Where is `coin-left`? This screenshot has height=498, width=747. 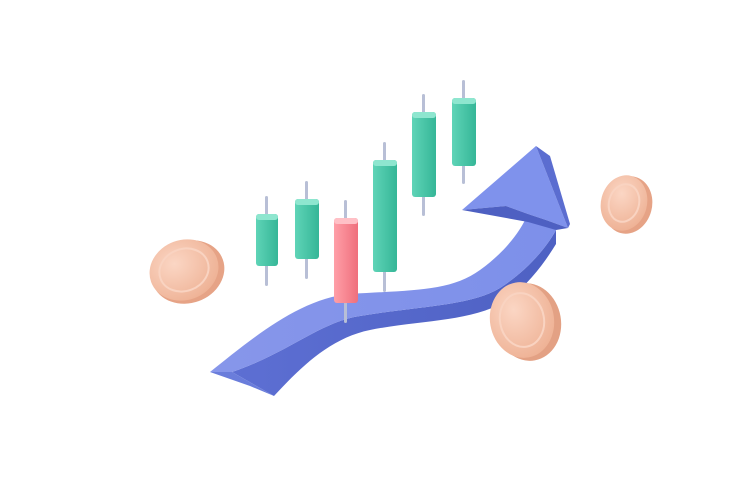 coin-left is located at coordinates (187, 271).